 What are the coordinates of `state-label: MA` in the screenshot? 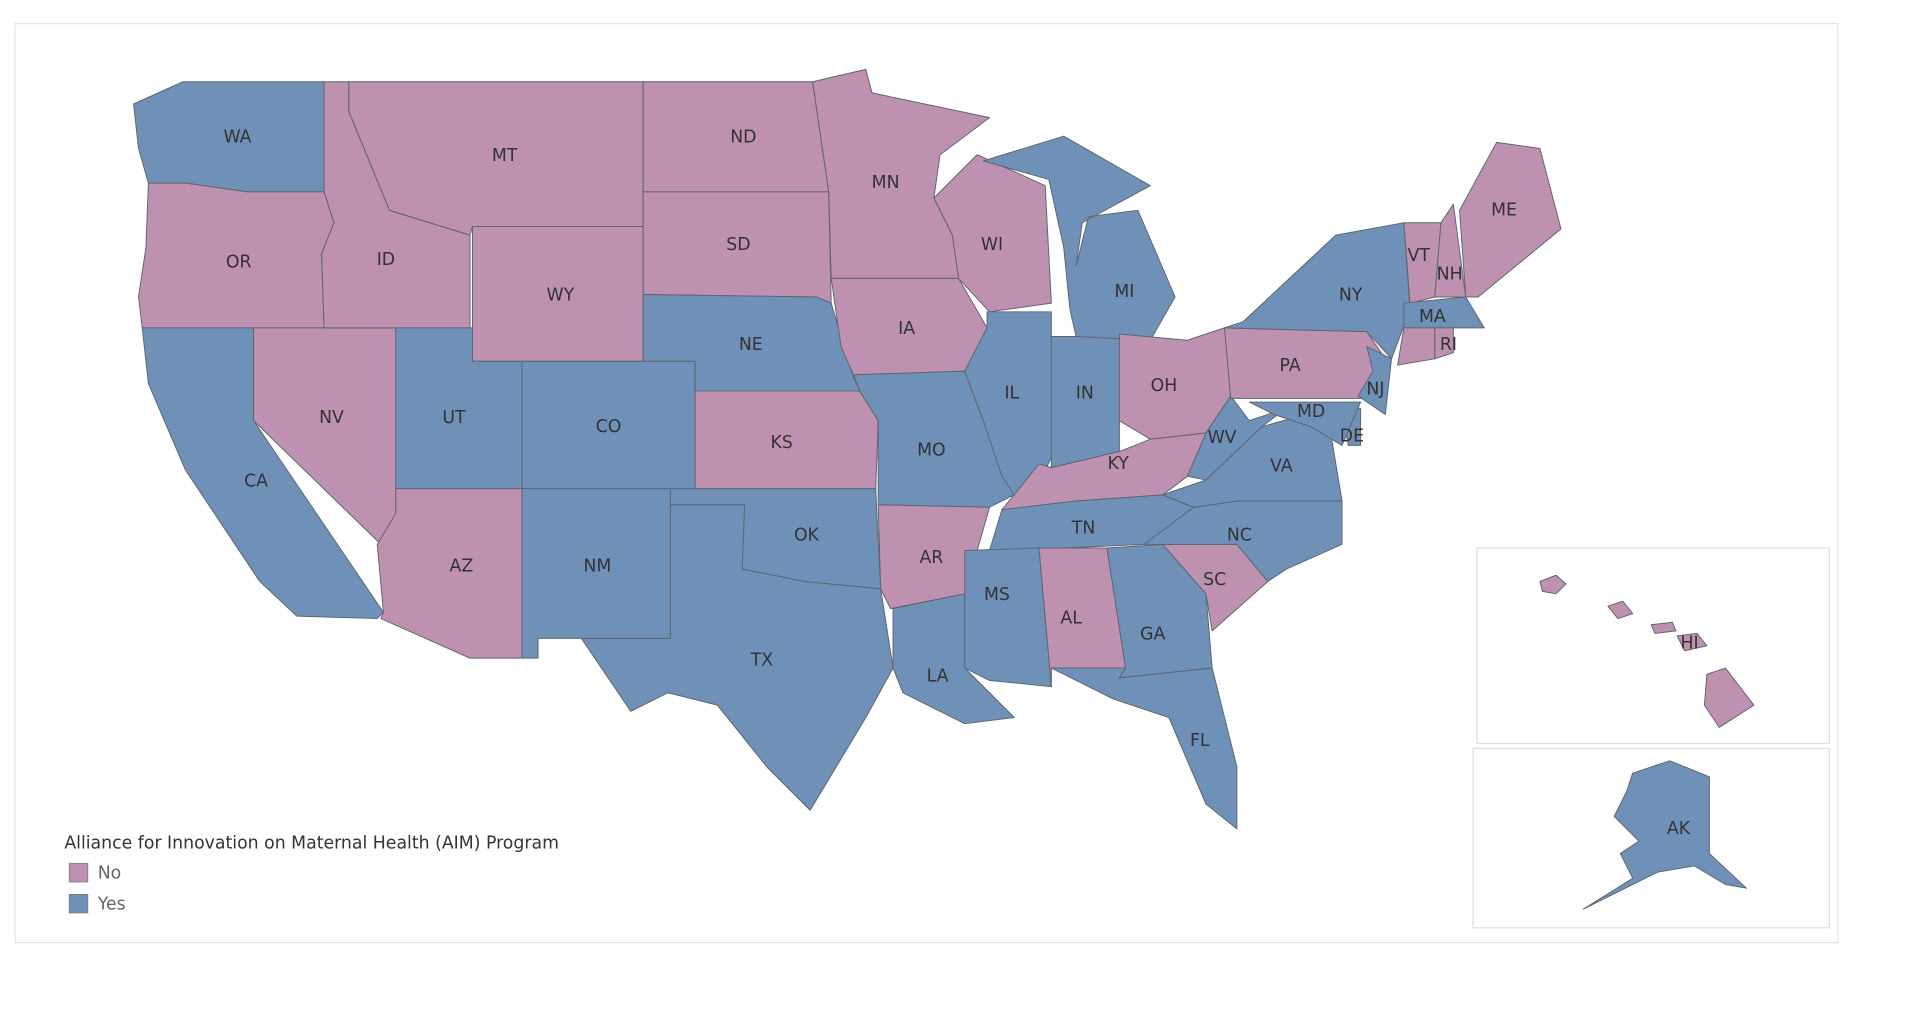 It's located at (1432, 317).